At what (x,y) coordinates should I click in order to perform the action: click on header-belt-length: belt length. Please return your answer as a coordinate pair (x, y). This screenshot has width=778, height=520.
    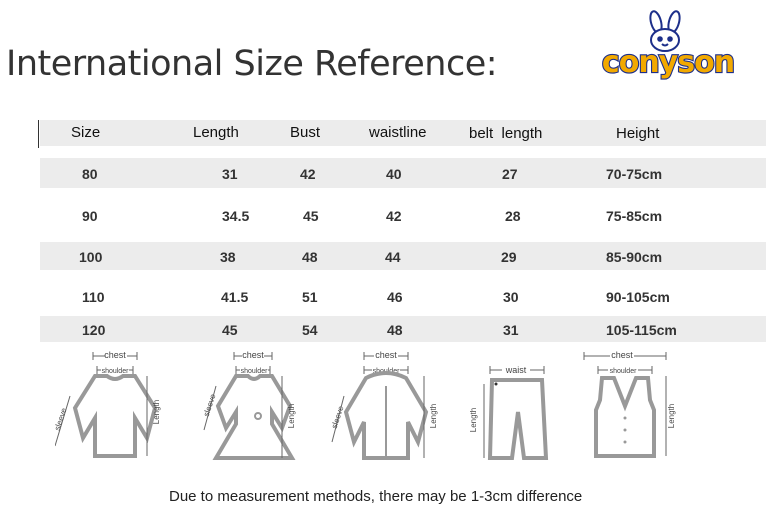
    Looking at the image, I should click on (506, 133).